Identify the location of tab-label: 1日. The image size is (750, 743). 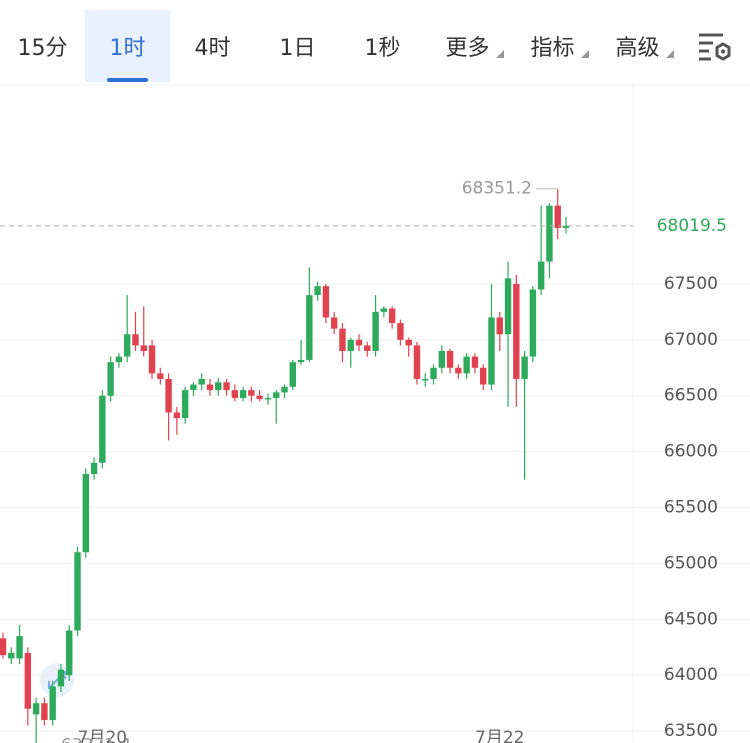
(297, 48).